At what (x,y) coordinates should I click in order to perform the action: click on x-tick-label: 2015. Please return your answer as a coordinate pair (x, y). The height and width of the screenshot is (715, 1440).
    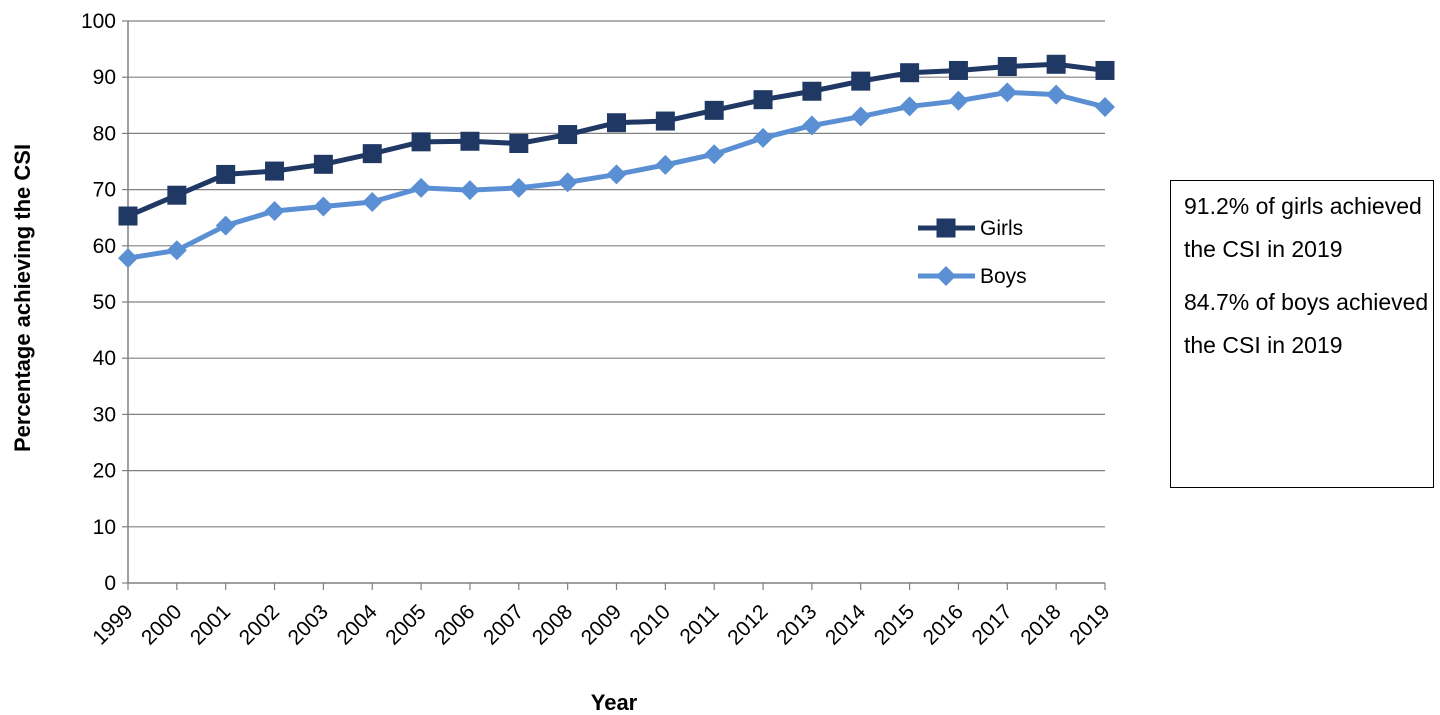
    Looking at the image, I should click on (894, 624).